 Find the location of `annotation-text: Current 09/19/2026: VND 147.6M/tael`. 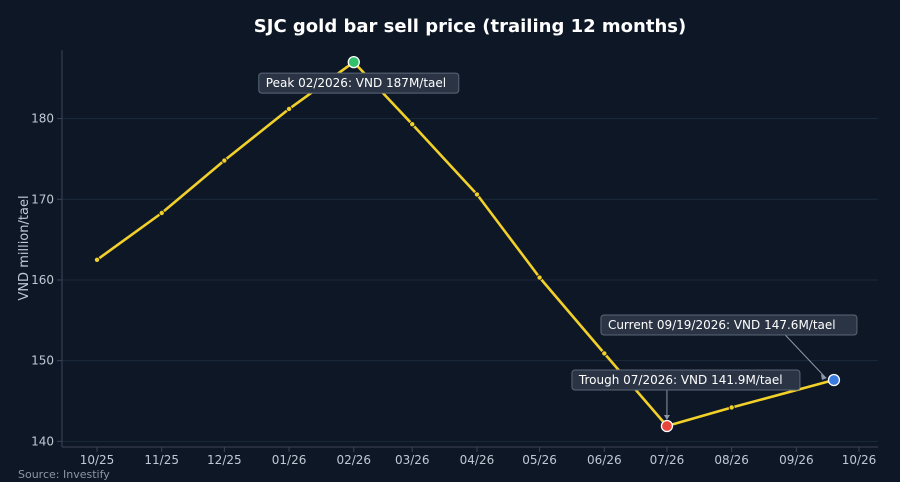

annotation-text: Current 09/19/2026: VND 147.6M/tael is located at coordinates (722, 325).